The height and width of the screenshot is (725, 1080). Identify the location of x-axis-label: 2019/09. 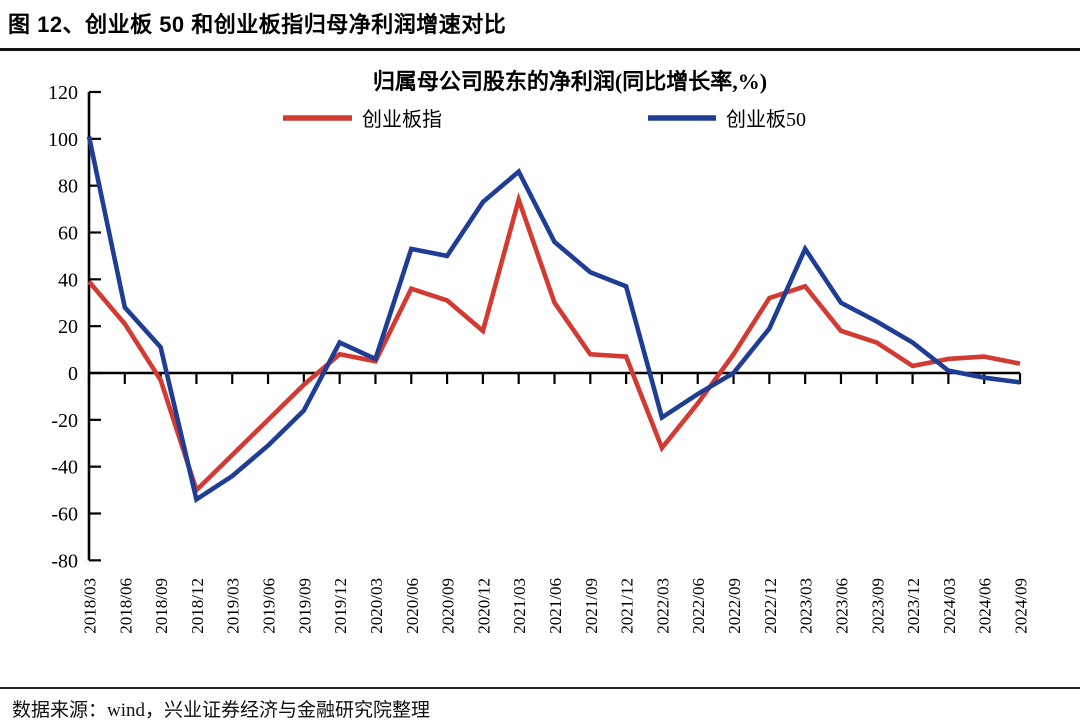
(304, 606).